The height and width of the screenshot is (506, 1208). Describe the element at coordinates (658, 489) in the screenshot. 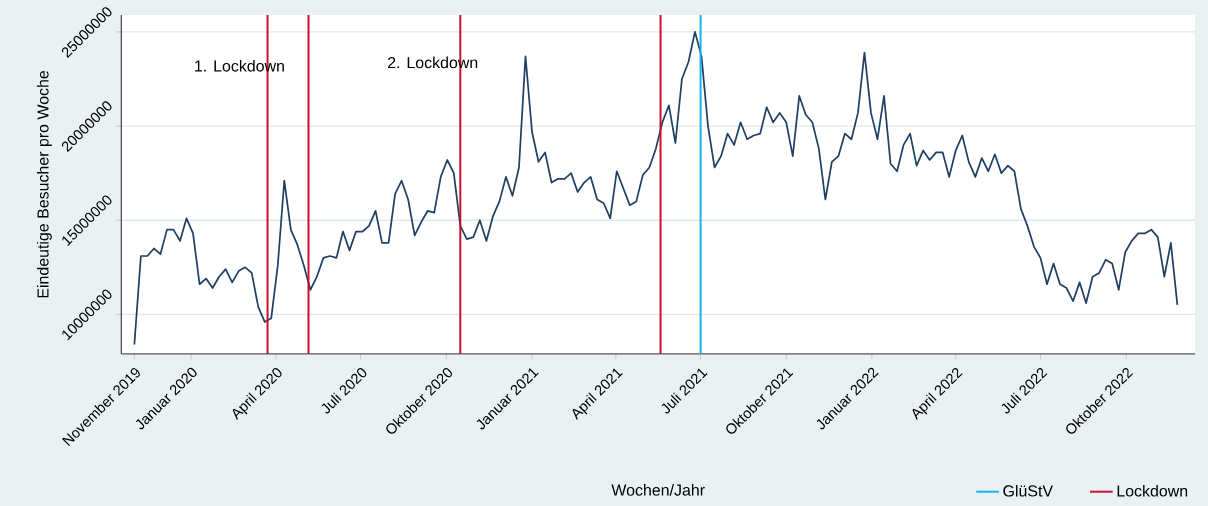

I see `x-axis-title: Wochen/Jahr` at that location.